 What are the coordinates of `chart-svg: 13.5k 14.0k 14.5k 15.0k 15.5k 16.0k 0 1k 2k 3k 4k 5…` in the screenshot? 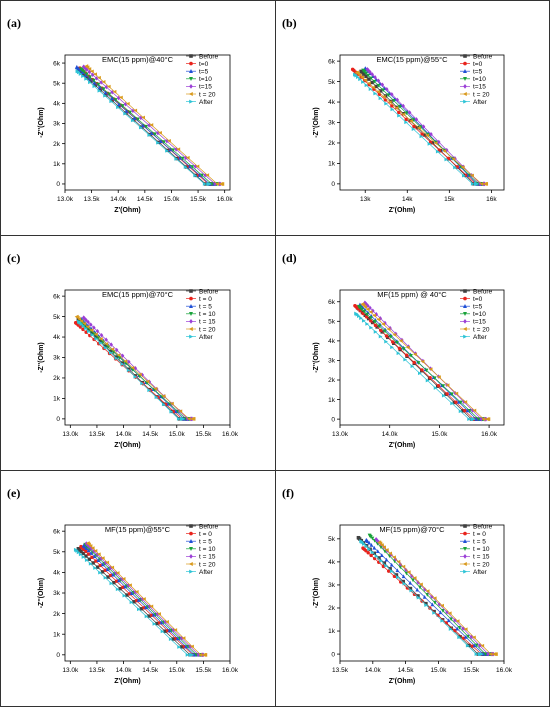 It's located at (413, 604).